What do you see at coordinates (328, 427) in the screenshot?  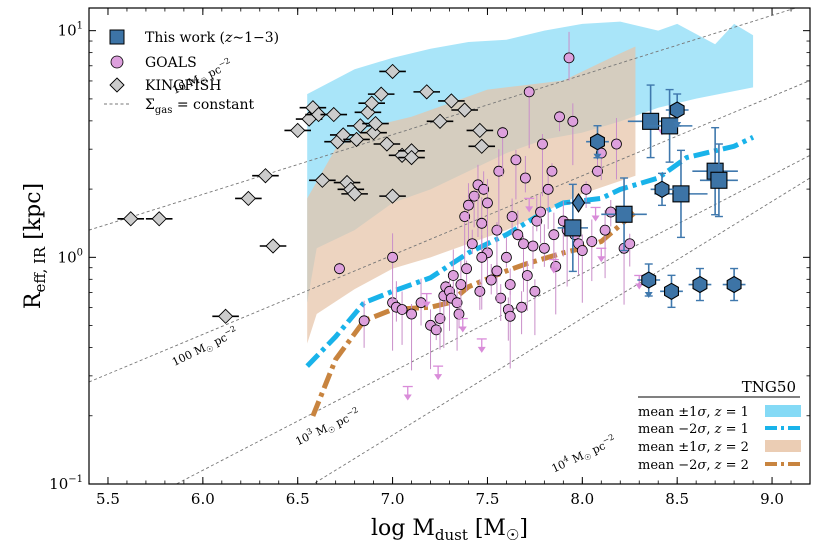 I see `sigma-label-2: 103 M☉ pc−2` at bounding box center [328, 427].